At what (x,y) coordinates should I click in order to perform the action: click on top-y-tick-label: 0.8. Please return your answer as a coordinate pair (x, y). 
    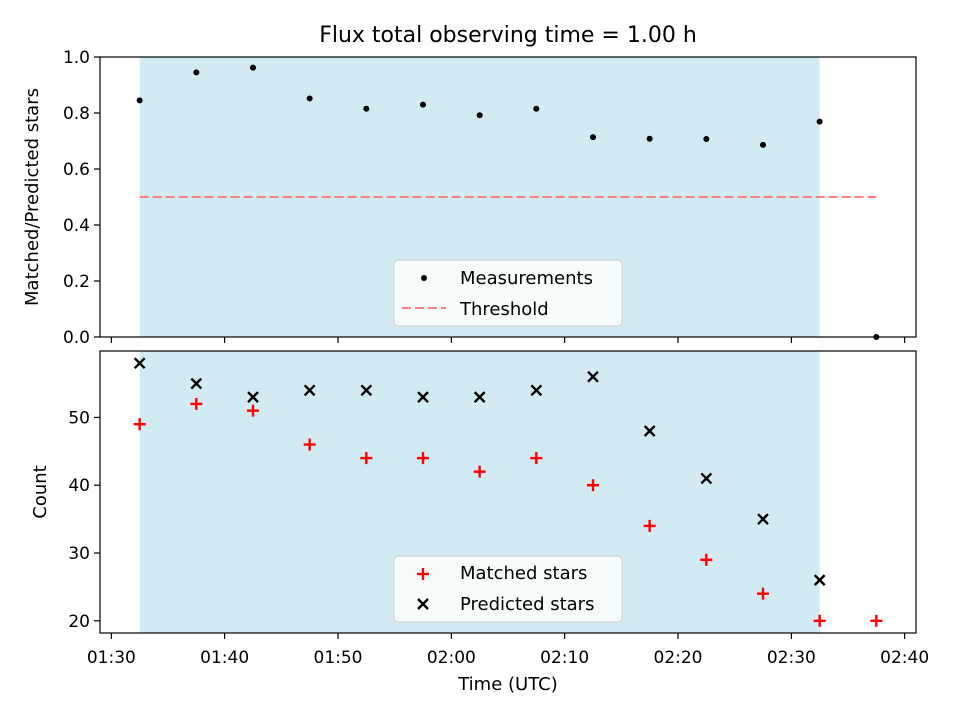
    Looking at the image, I should click on (76, 114).